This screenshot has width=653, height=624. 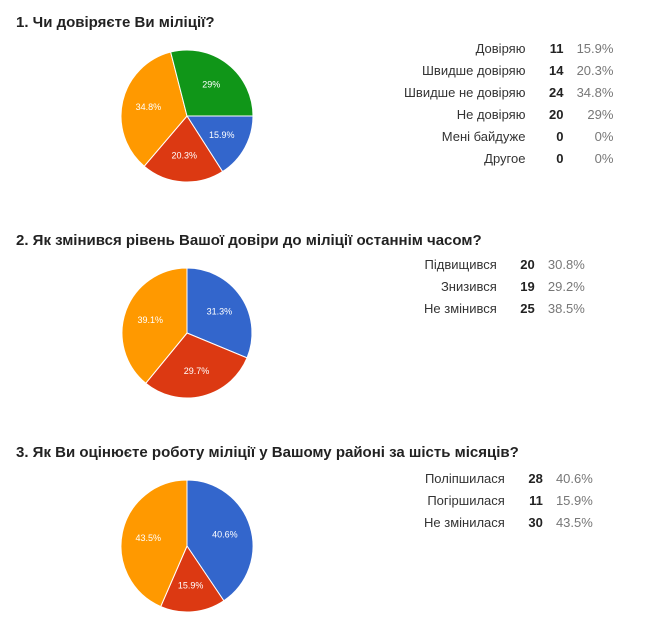 I want to click on answer-label: Довіряю, so click(x=500, y=48).